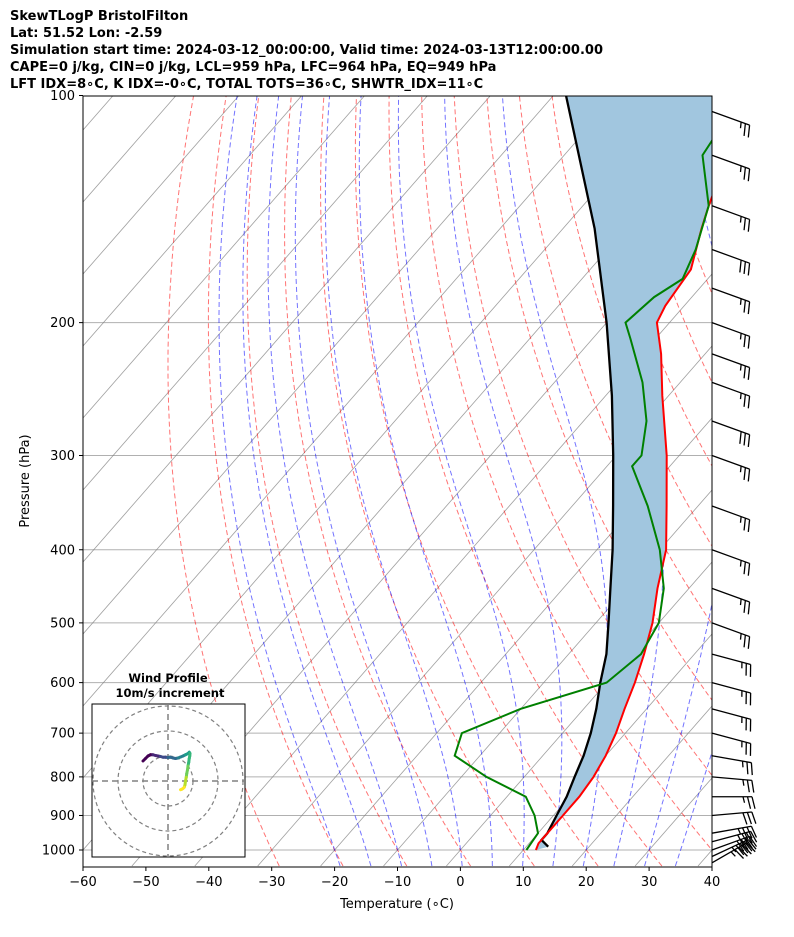  Describe the element at coordinates (208, 882) in the screenshot. I see `x-tick-label: −40` at that location.